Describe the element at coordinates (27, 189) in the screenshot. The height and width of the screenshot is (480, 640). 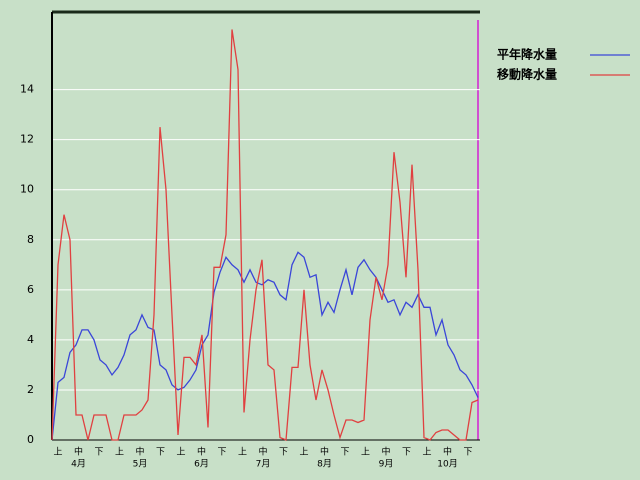
I see `y-tick-label: 10` at that location.